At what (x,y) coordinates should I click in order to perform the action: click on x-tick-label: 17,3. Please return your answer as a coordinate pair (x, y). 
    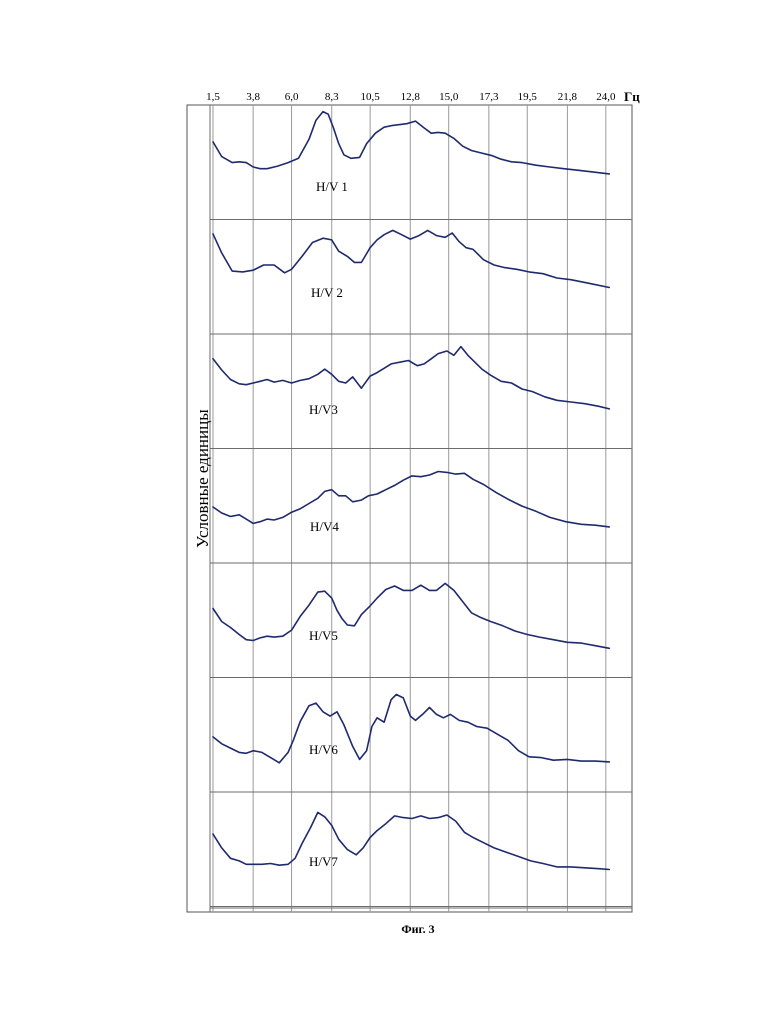
    Looking at the image, I should click on (489, 97).